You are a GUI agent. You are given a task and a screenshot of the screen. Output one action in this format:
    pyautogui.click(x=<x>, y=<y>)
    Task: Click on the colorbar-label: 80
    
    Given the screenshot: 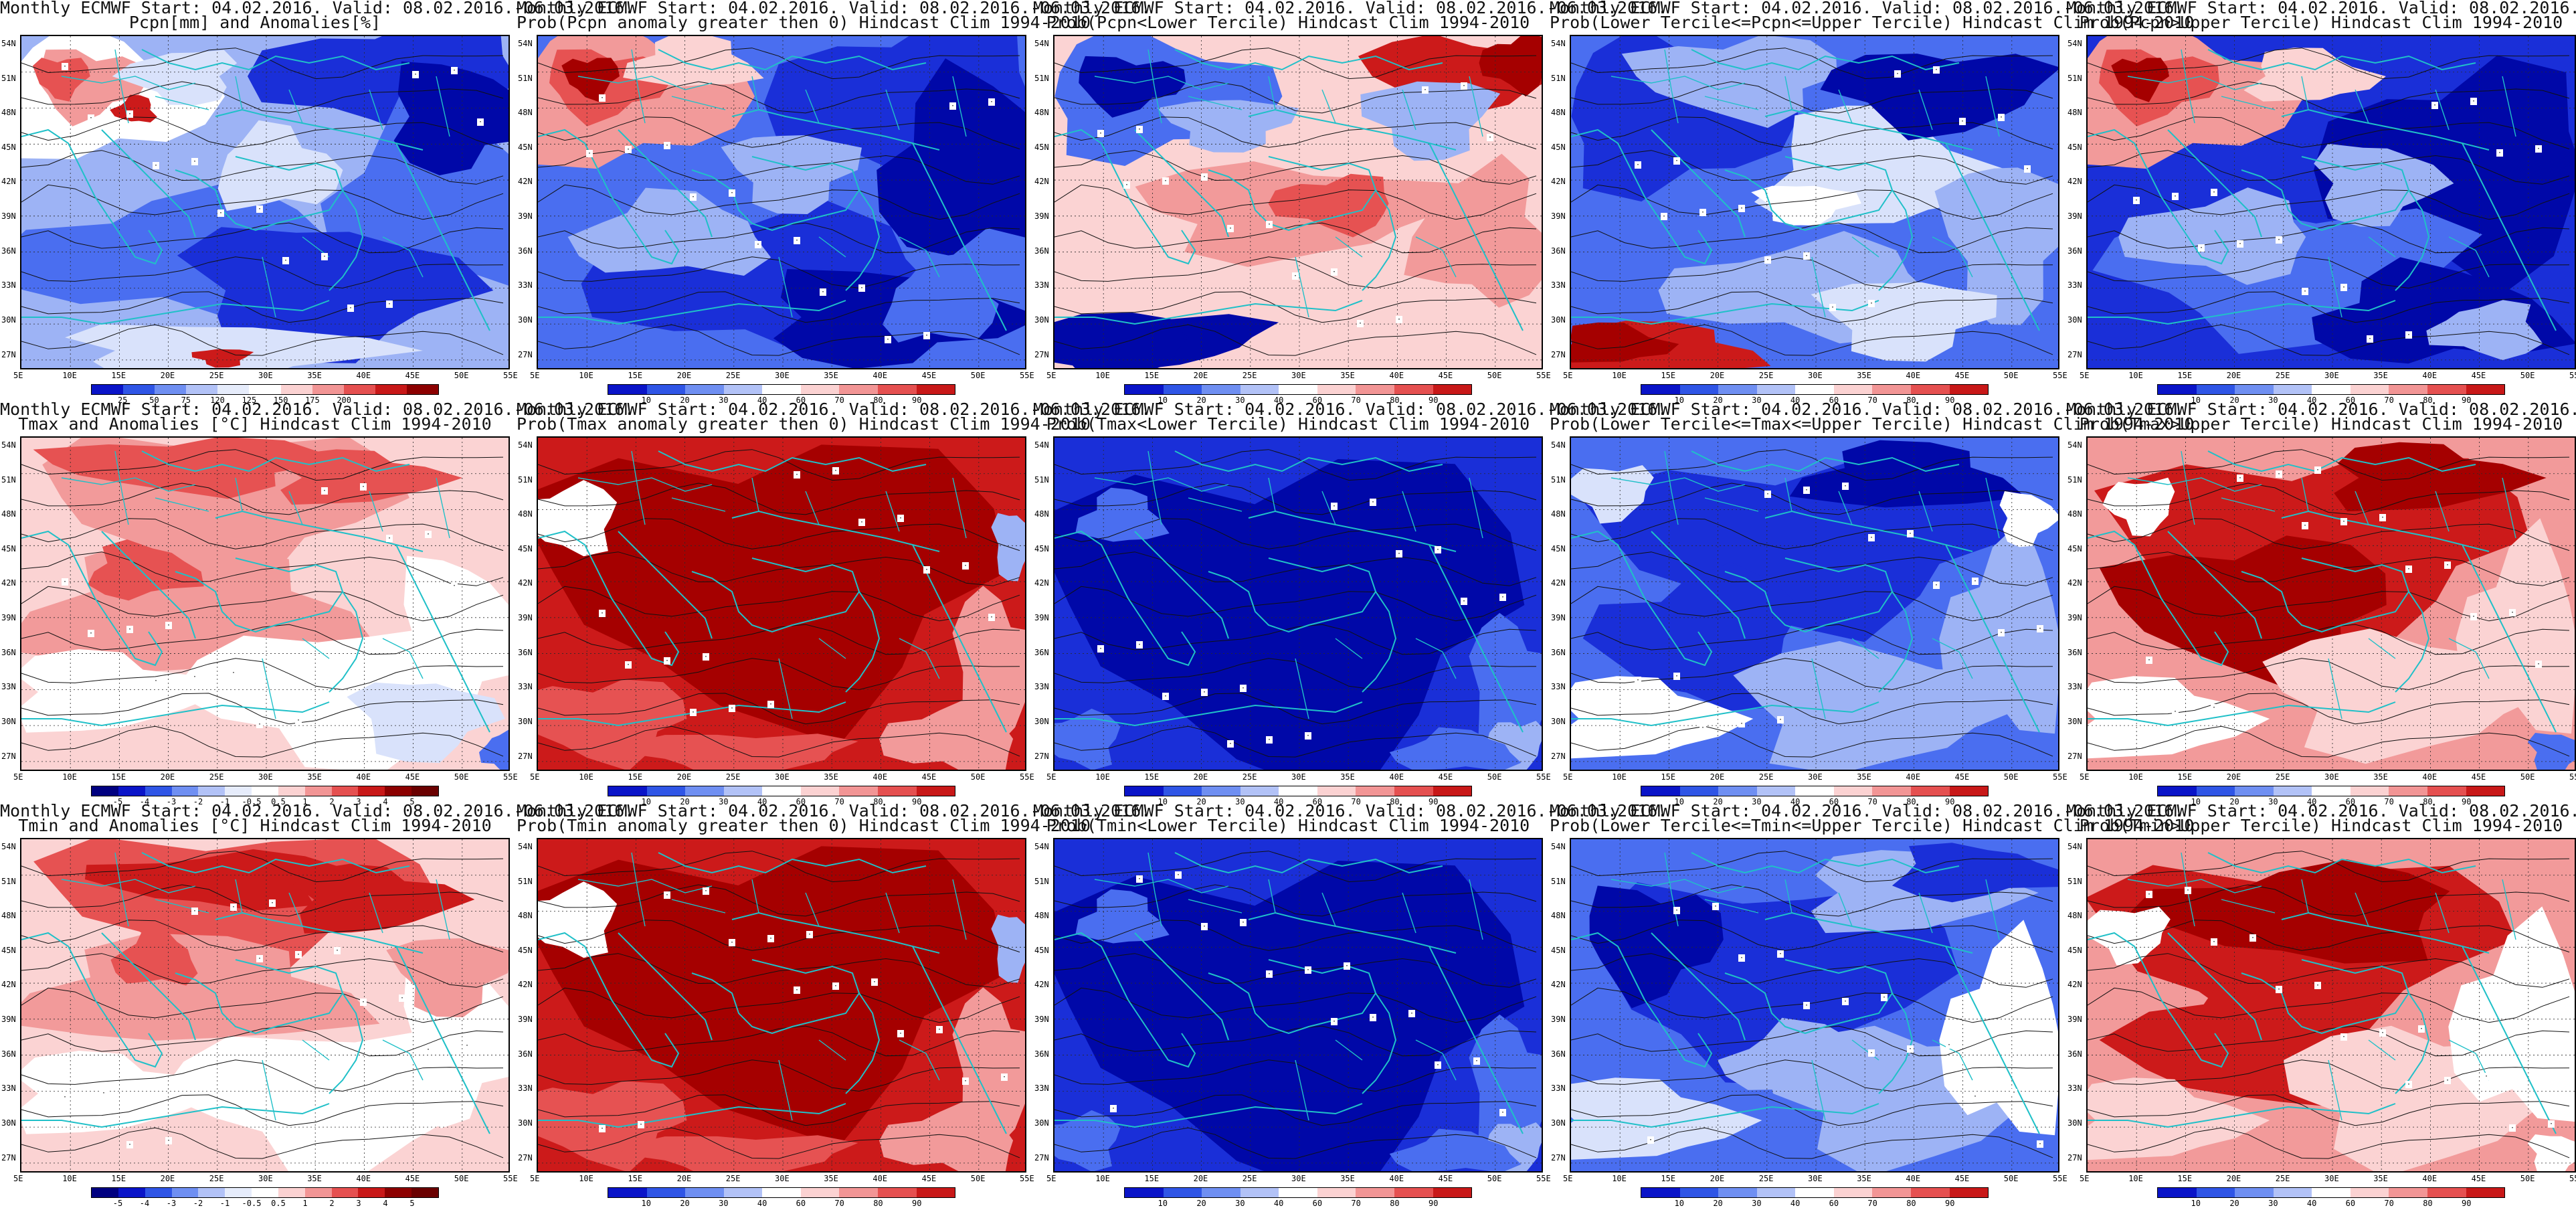 What is the action you would take?
    pyautogui.click(x=1395, y=1203)
    